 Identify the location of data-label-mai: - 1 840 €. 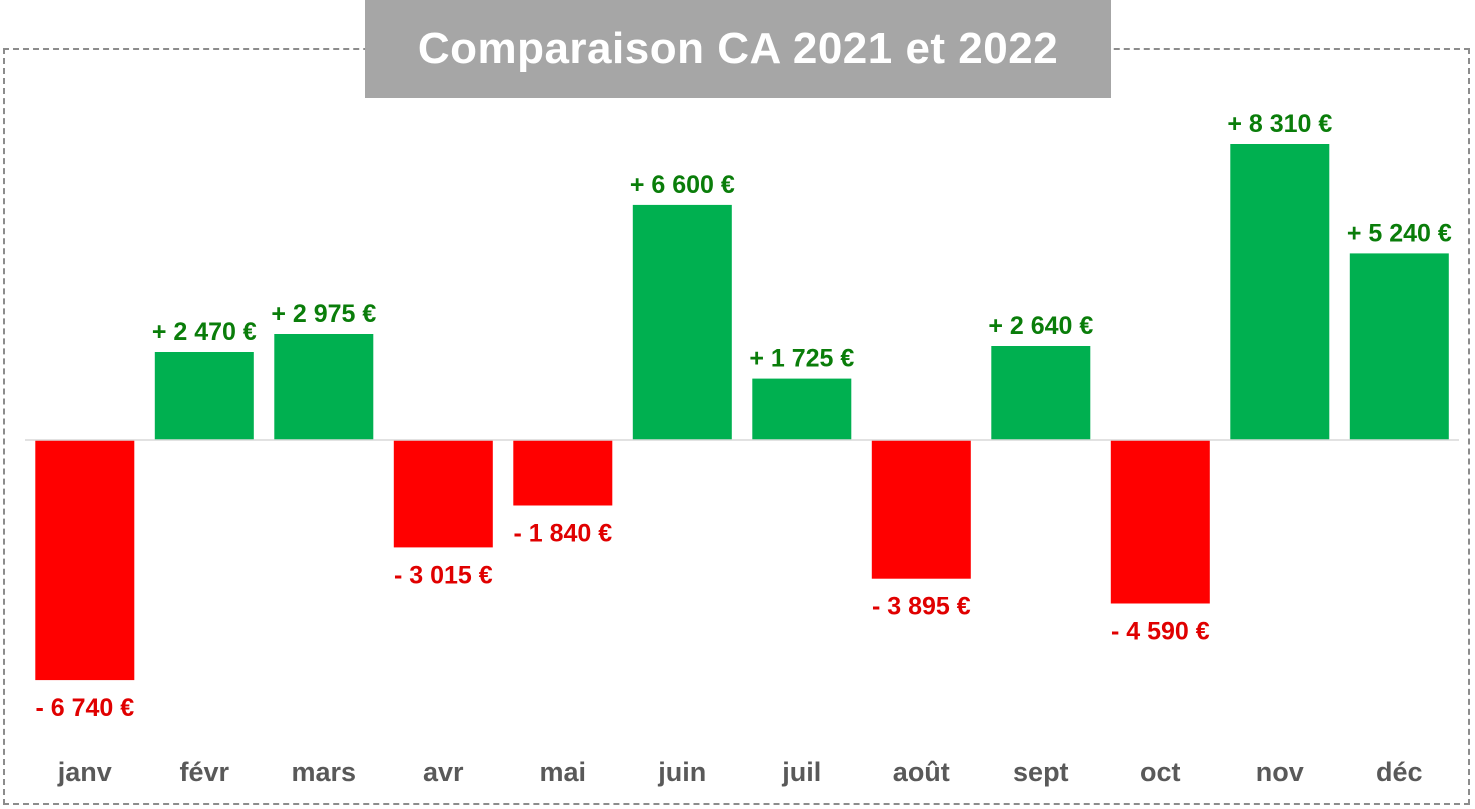
(562, 534).